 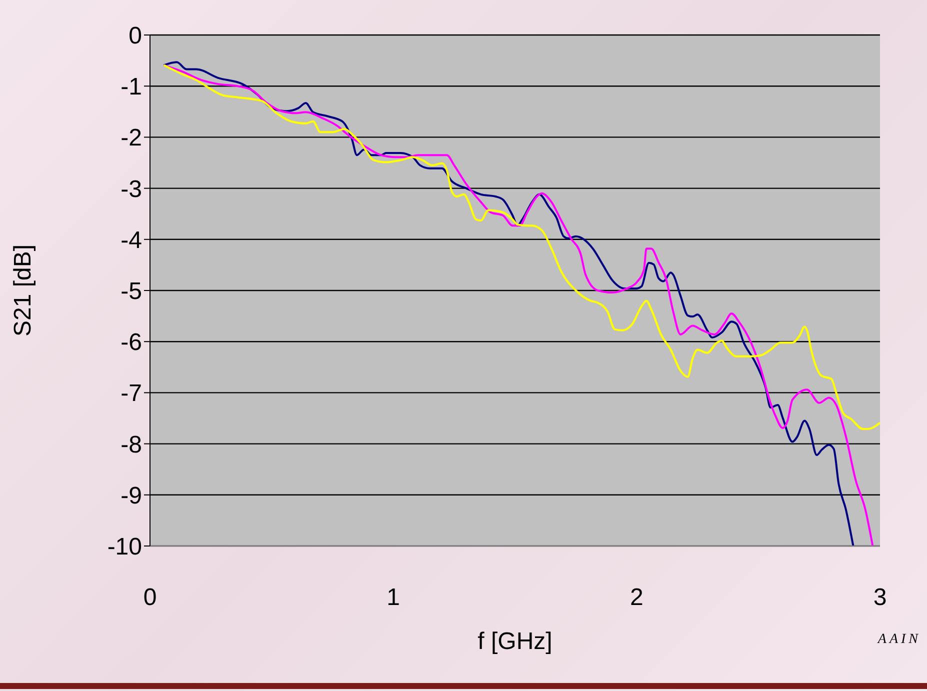 What do you see at coordinates (880, 598) in the screenshot?
I see `x-tick-label: 3` at bounding box center [880, 598].